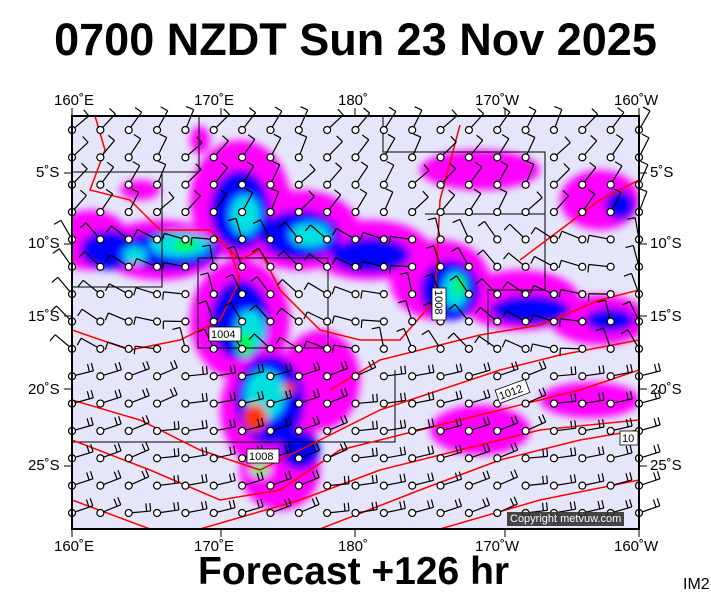 The image size is (711, 600). What do you see at coordinates (214, 546) in the screenshot?
I see `bottom-lon-label: 170˚E` at bounding box center [214, 546].